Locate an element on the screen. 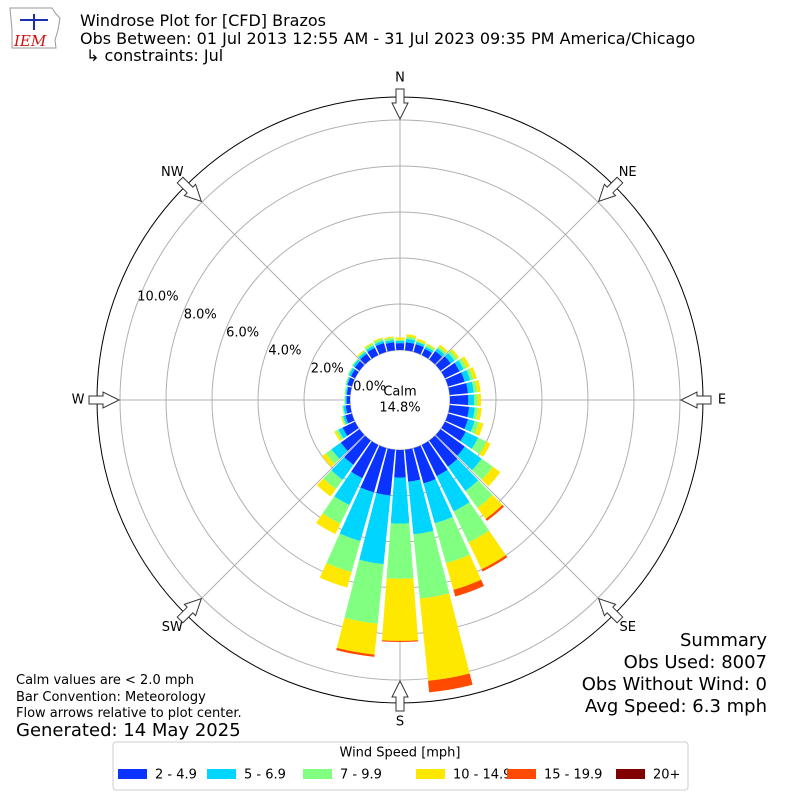  constraints: ↳ constraints: Jul is located at coordinates (154, 55).